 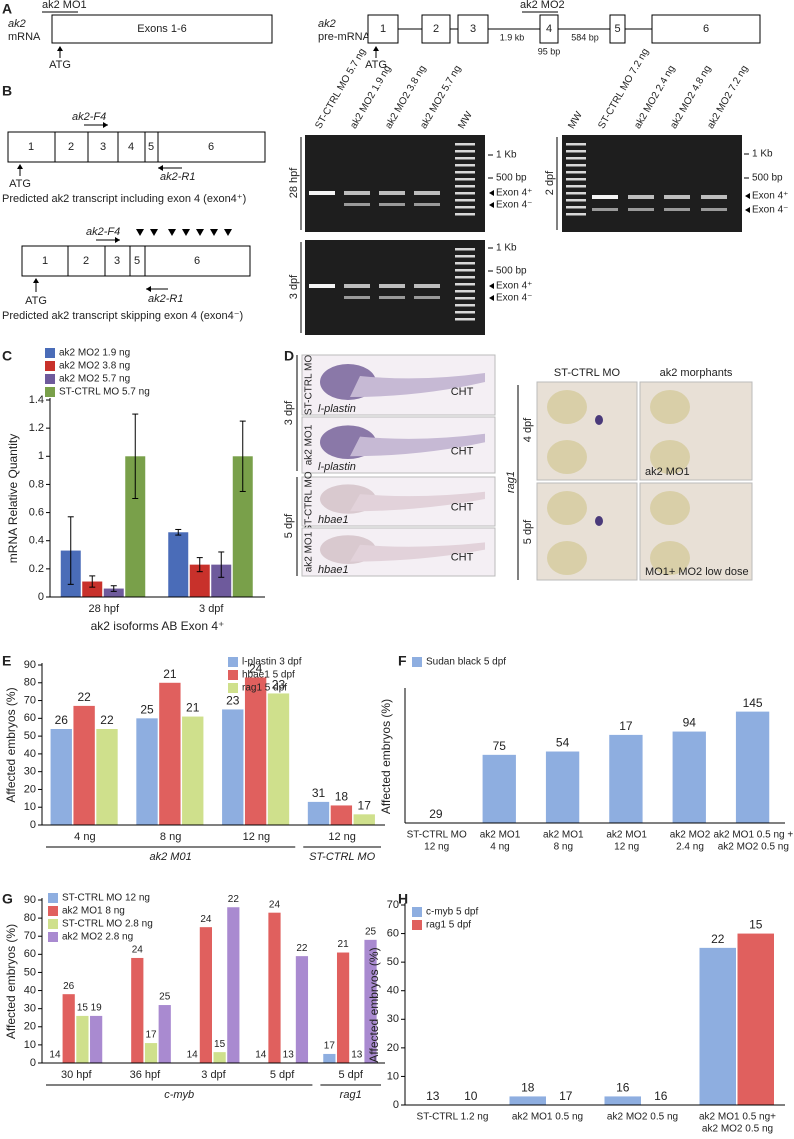 What do you see at coordinates (289, 356) in the screenshot?
I see `panel-letter: D` at bounding box center [289, 356].